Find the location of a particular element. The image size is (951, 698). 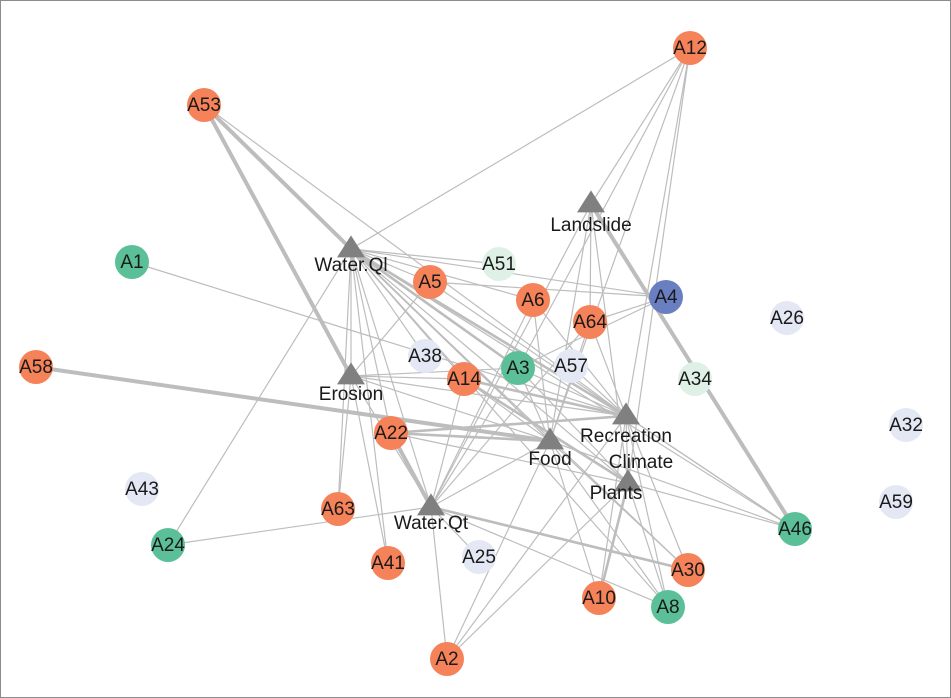

actor-a24-node is located at coordinates (168, 545).